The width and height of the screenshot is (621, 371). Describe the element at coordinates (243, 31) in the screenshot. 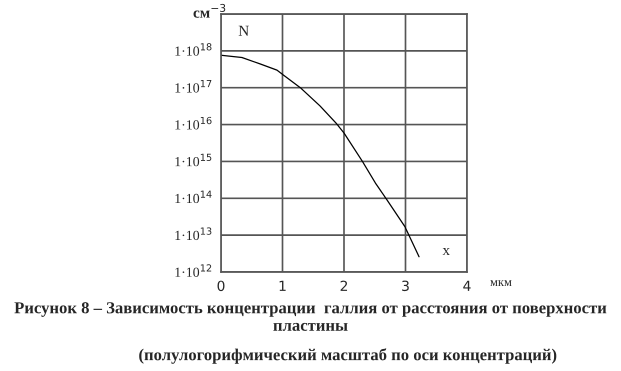

I see `annotation: N` at that location.